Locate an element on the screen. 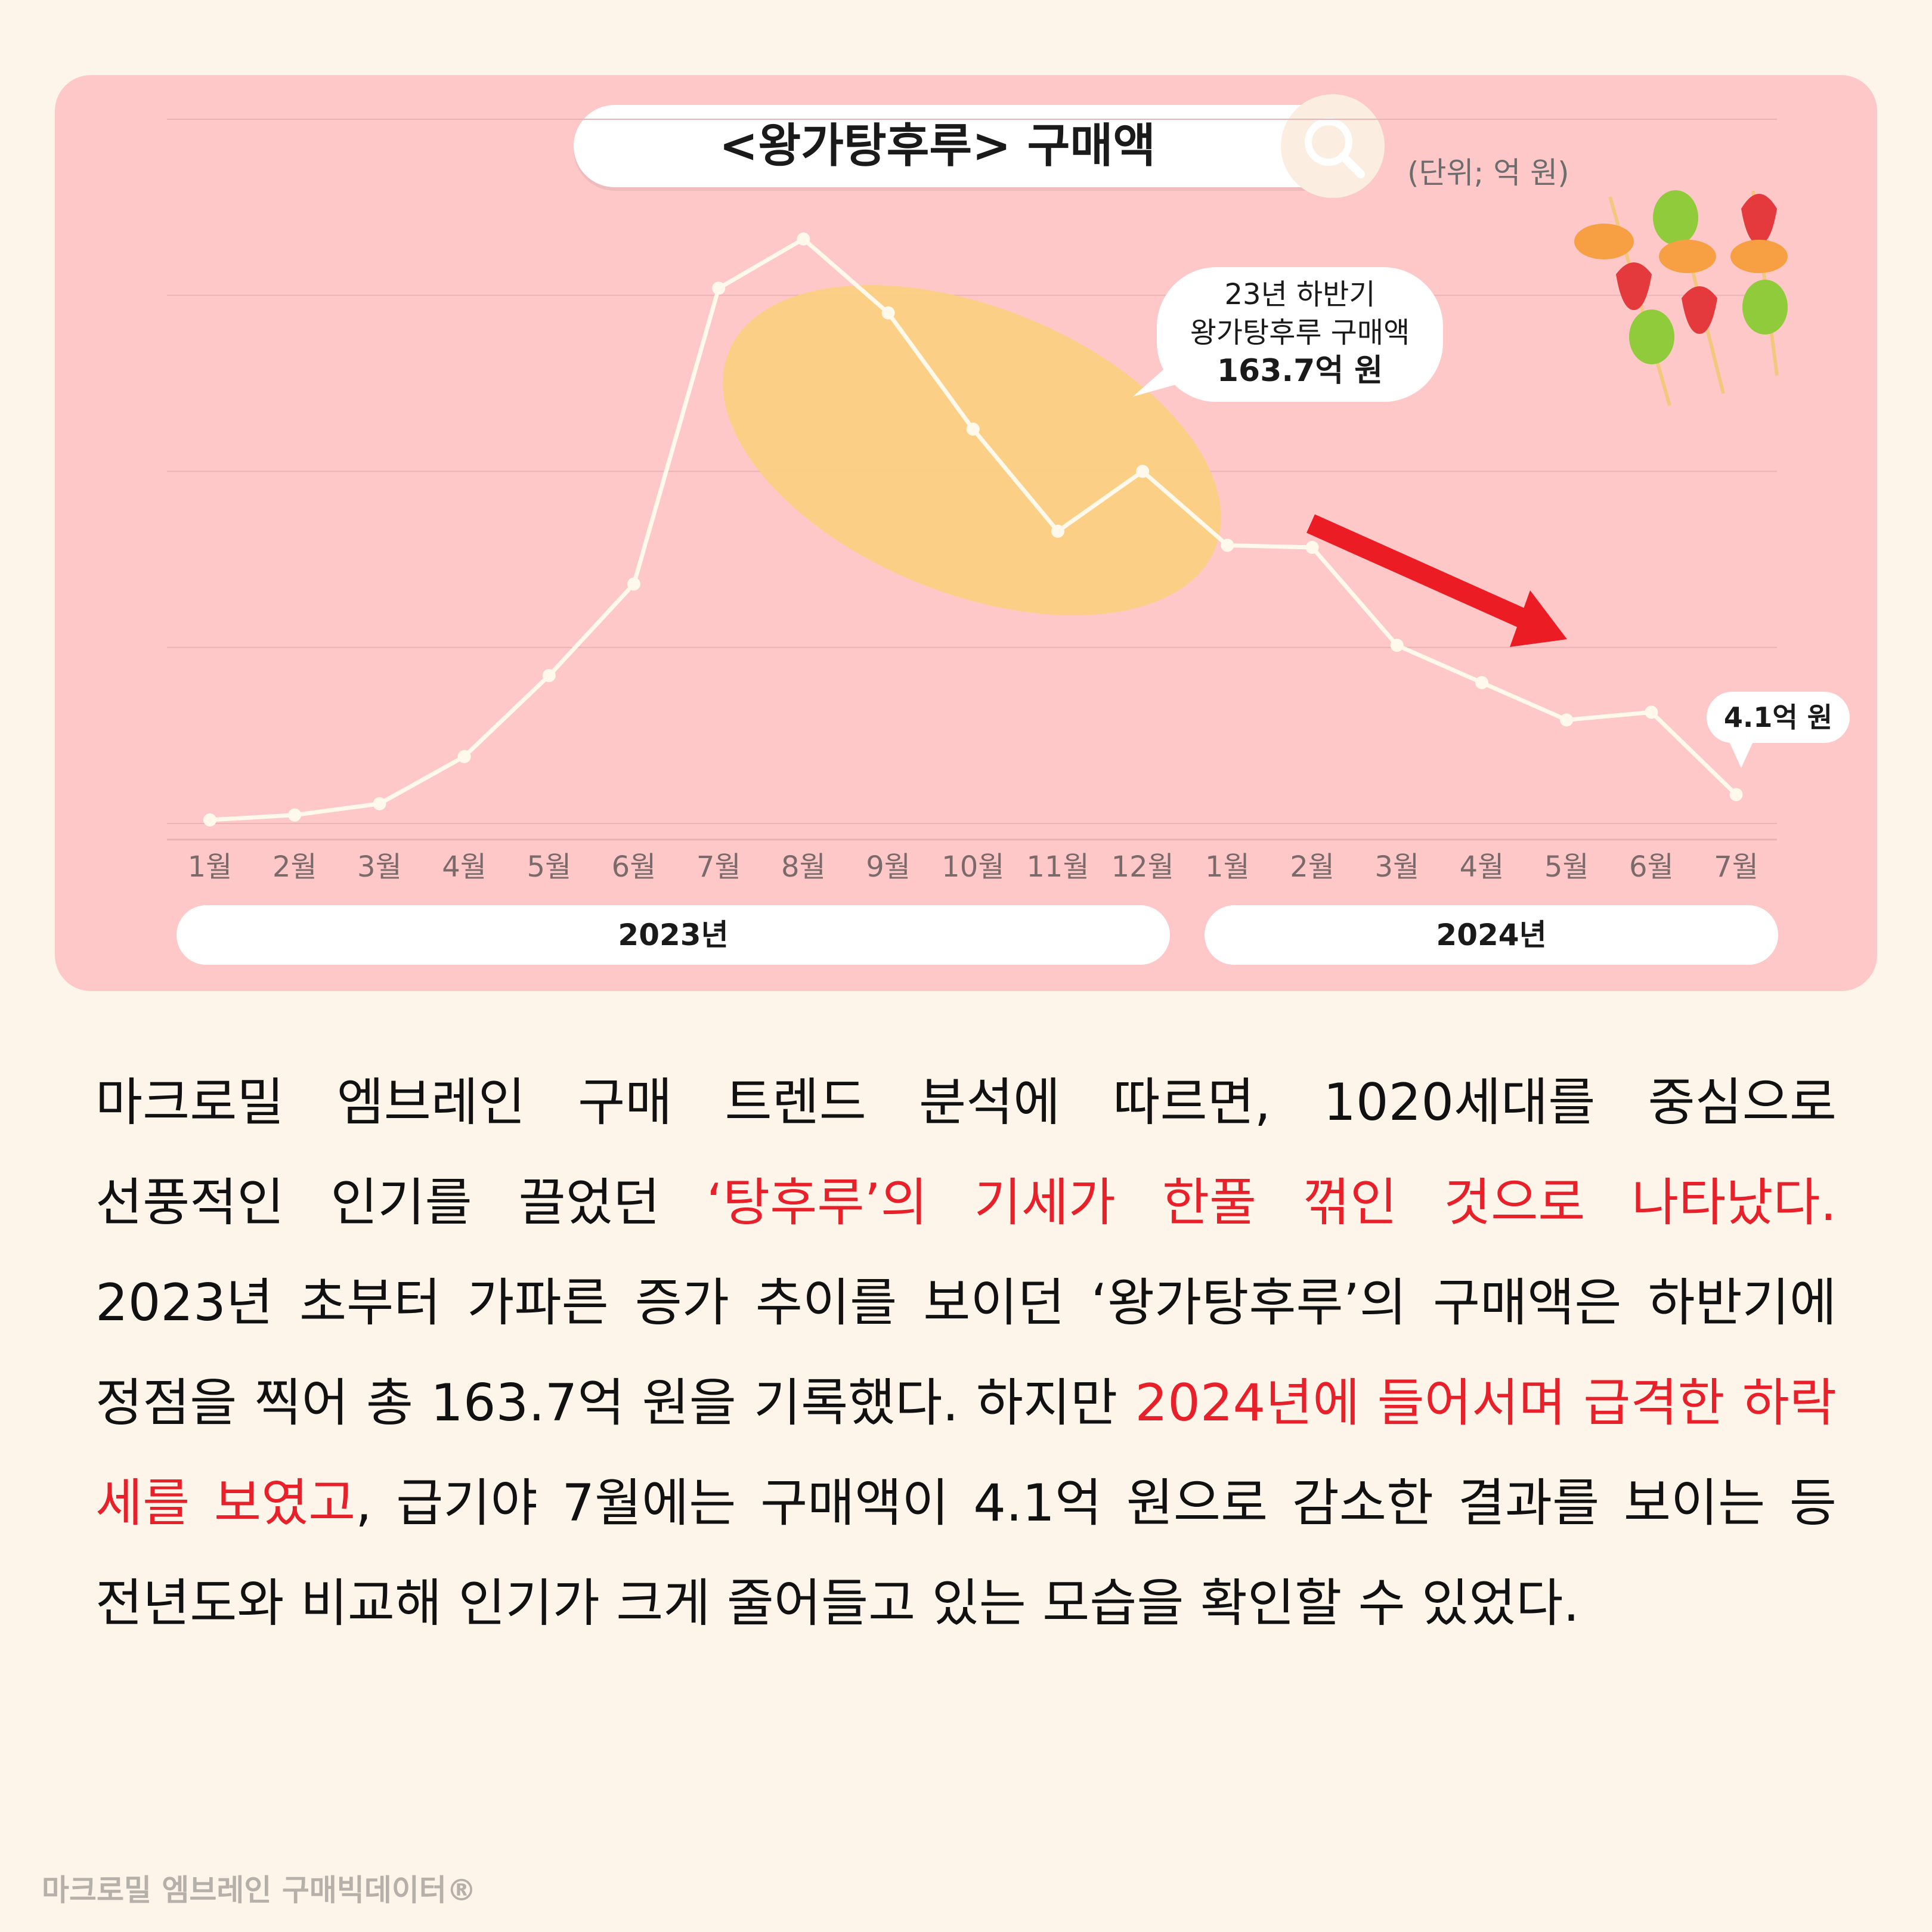  x-tick-label-15: 4월 is located at coordinates (1482, 867).